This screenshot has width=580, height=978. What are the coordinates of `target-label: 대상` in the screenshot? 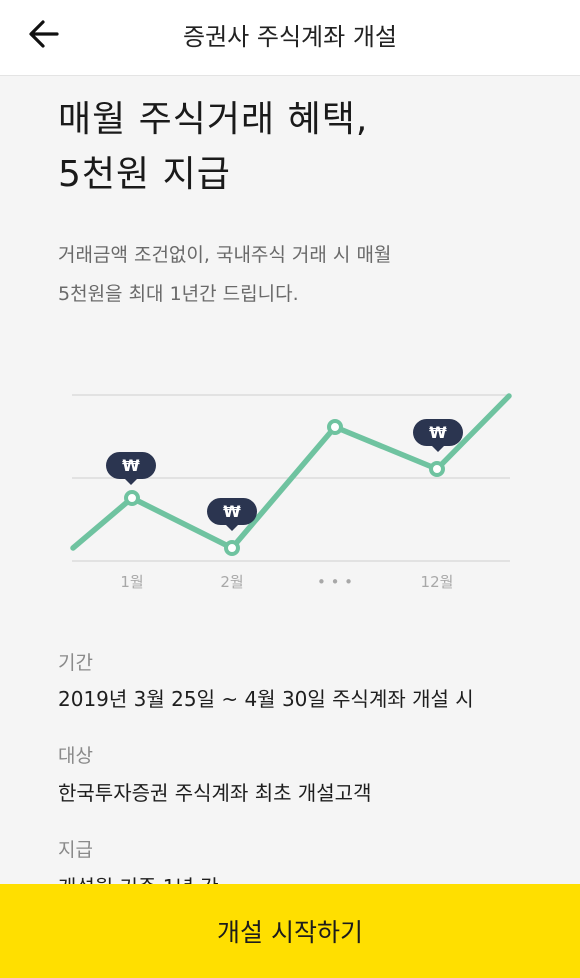 It's located at (75, 756).